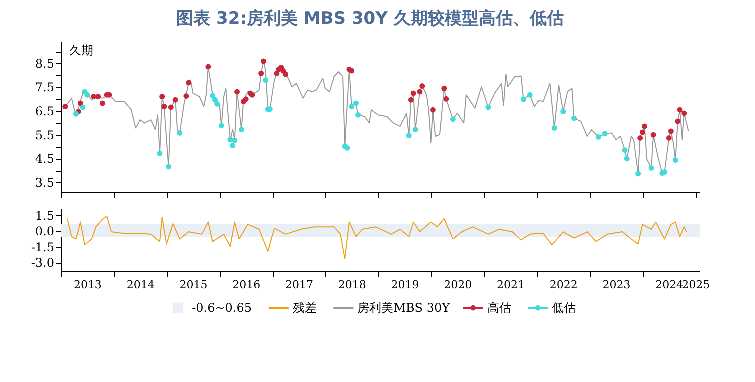 This screenshot has height=382, width=755. What do you see at coordinates (499, 308) in the screenshot?
I see `legend-label: 高估` at bounding box center [499, 308].